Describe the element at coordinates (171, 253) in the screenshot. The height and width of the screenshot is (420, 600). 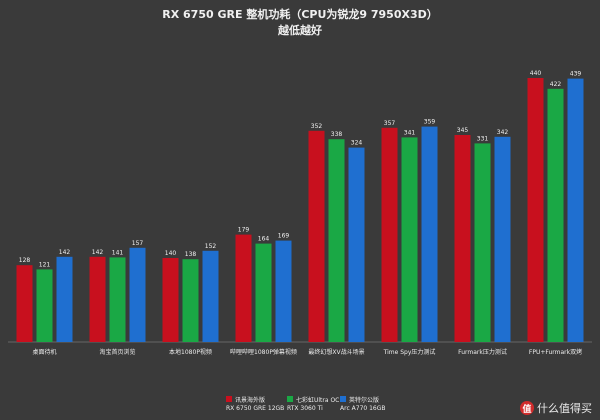
I see `data-label-2-0: 140` at that location.